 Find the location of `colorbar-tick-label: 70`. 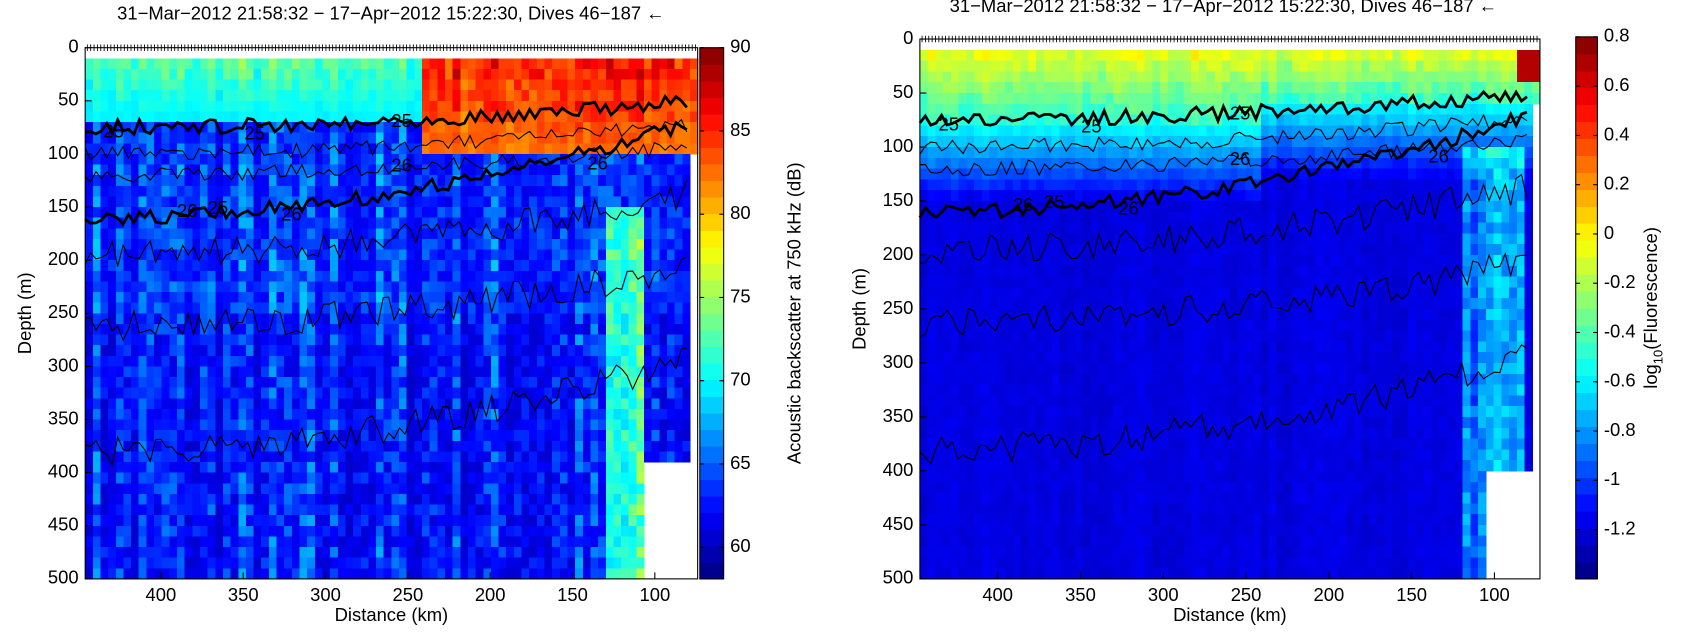

colorbar-tick-label: 70 is located at coordinates (740, 379).